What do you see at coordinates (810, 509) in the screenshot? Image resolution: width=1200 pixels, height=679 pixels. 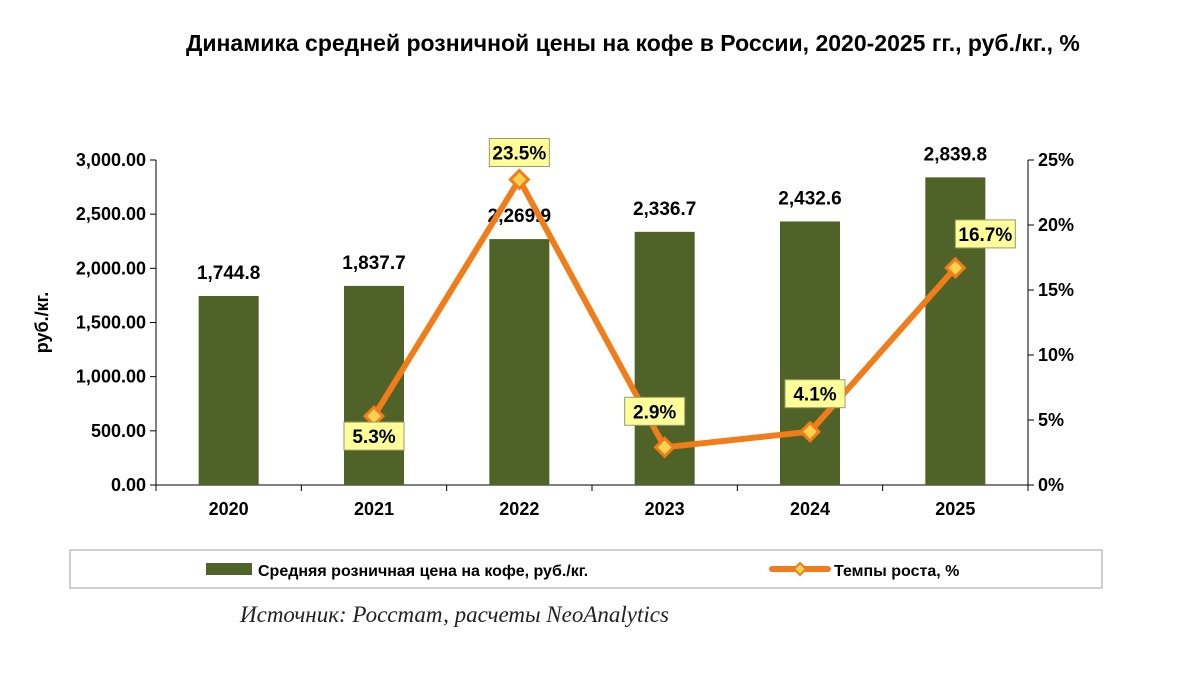 I see `x-tick-label: 2024` at bounding box center [810, 509].